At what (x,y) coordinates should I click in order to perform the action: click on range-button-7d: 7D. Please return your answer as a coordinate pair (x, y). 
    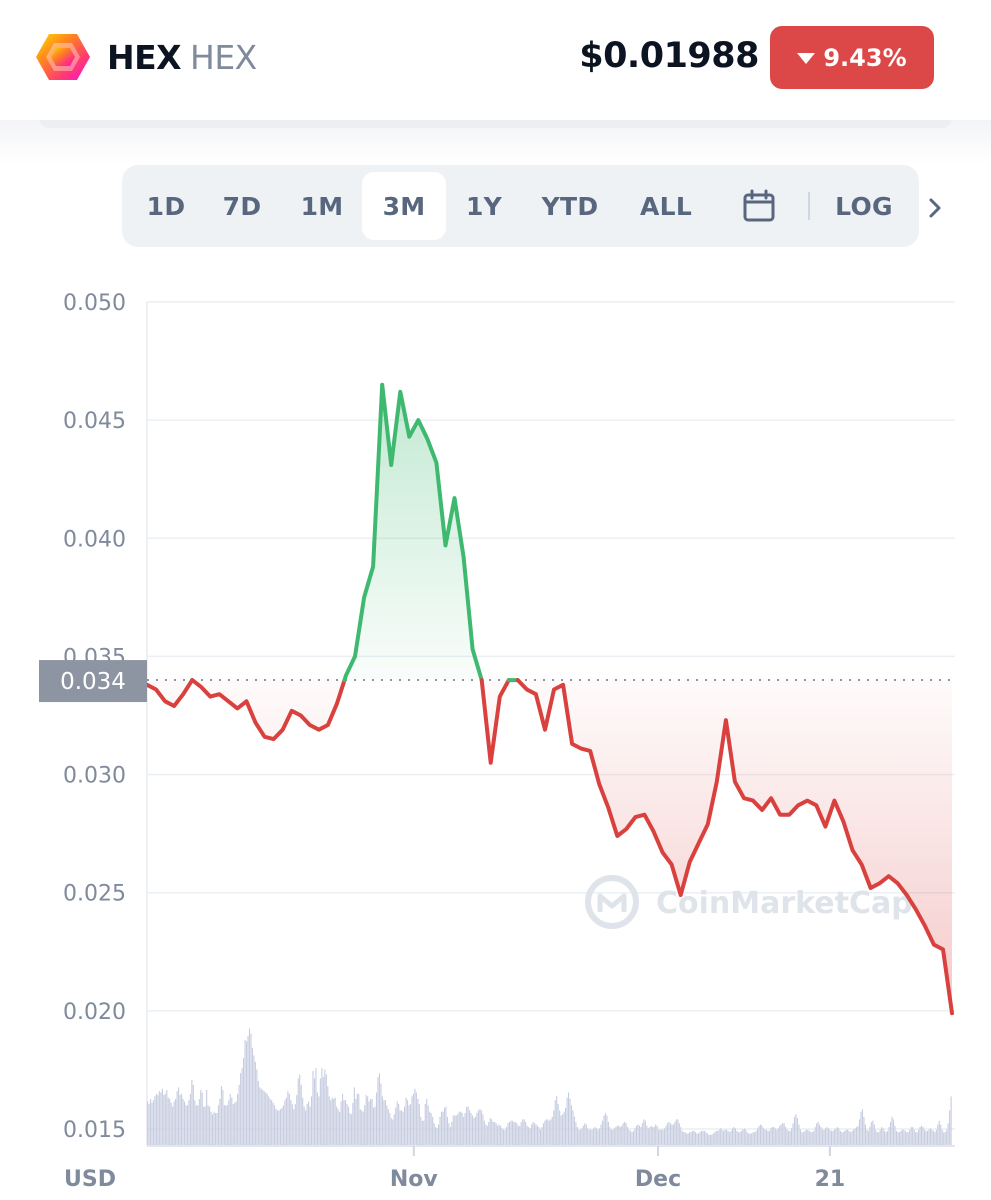
    Looking at the image, I should click on (242, 206).